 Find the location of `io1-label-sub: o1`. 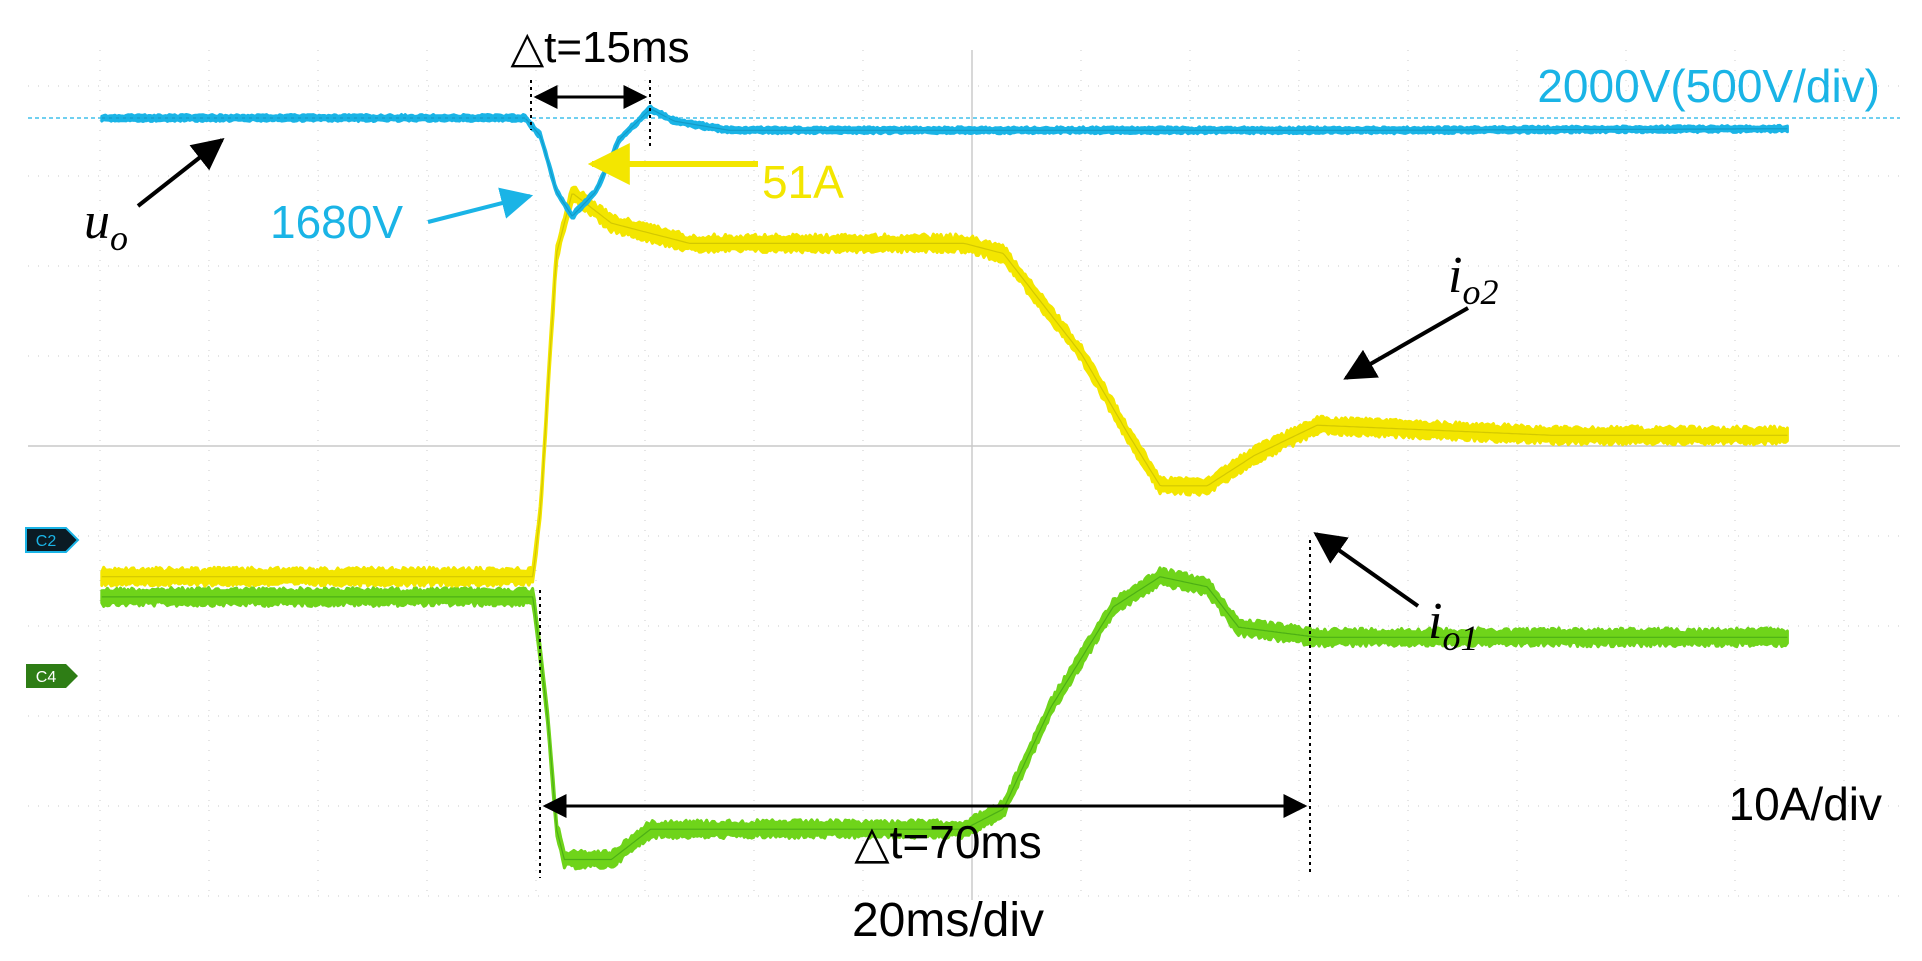

io1-label-sub: o1 is located at coordinates (1460, 638).